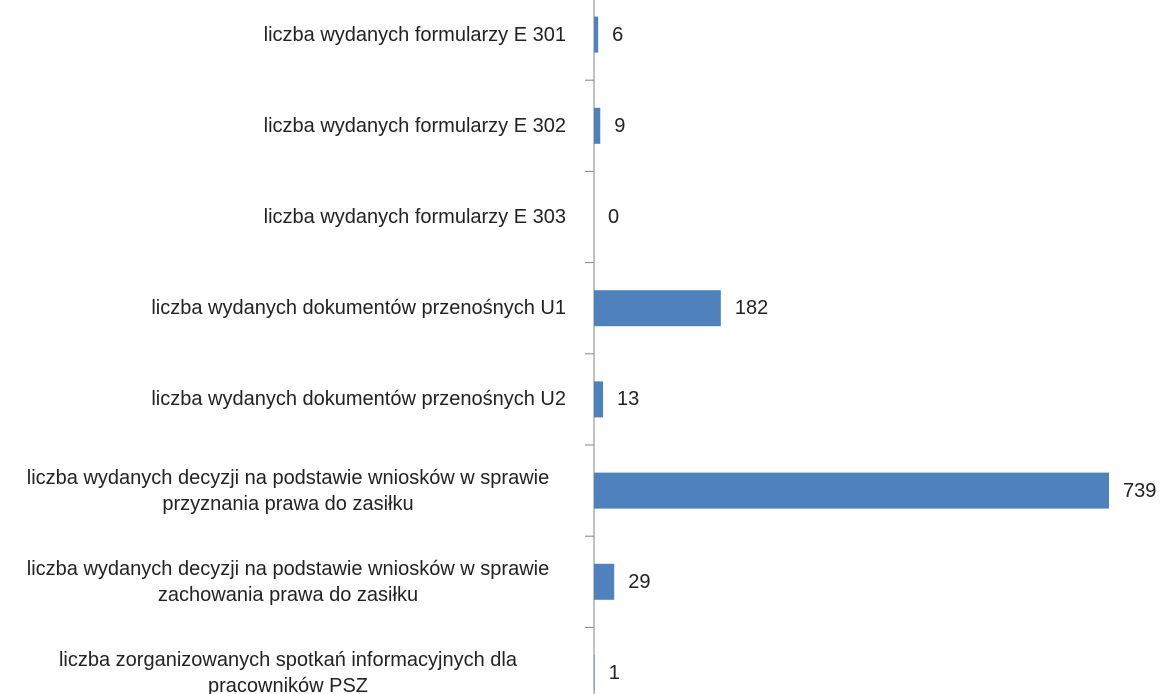 The width and height of the screenshot is (1168, 694). What do you see at coordinates (414, 34) in the screenshot?
I see `category-label-text: liczba wydanych formularzy E 301` at bounding box center [414, 34].